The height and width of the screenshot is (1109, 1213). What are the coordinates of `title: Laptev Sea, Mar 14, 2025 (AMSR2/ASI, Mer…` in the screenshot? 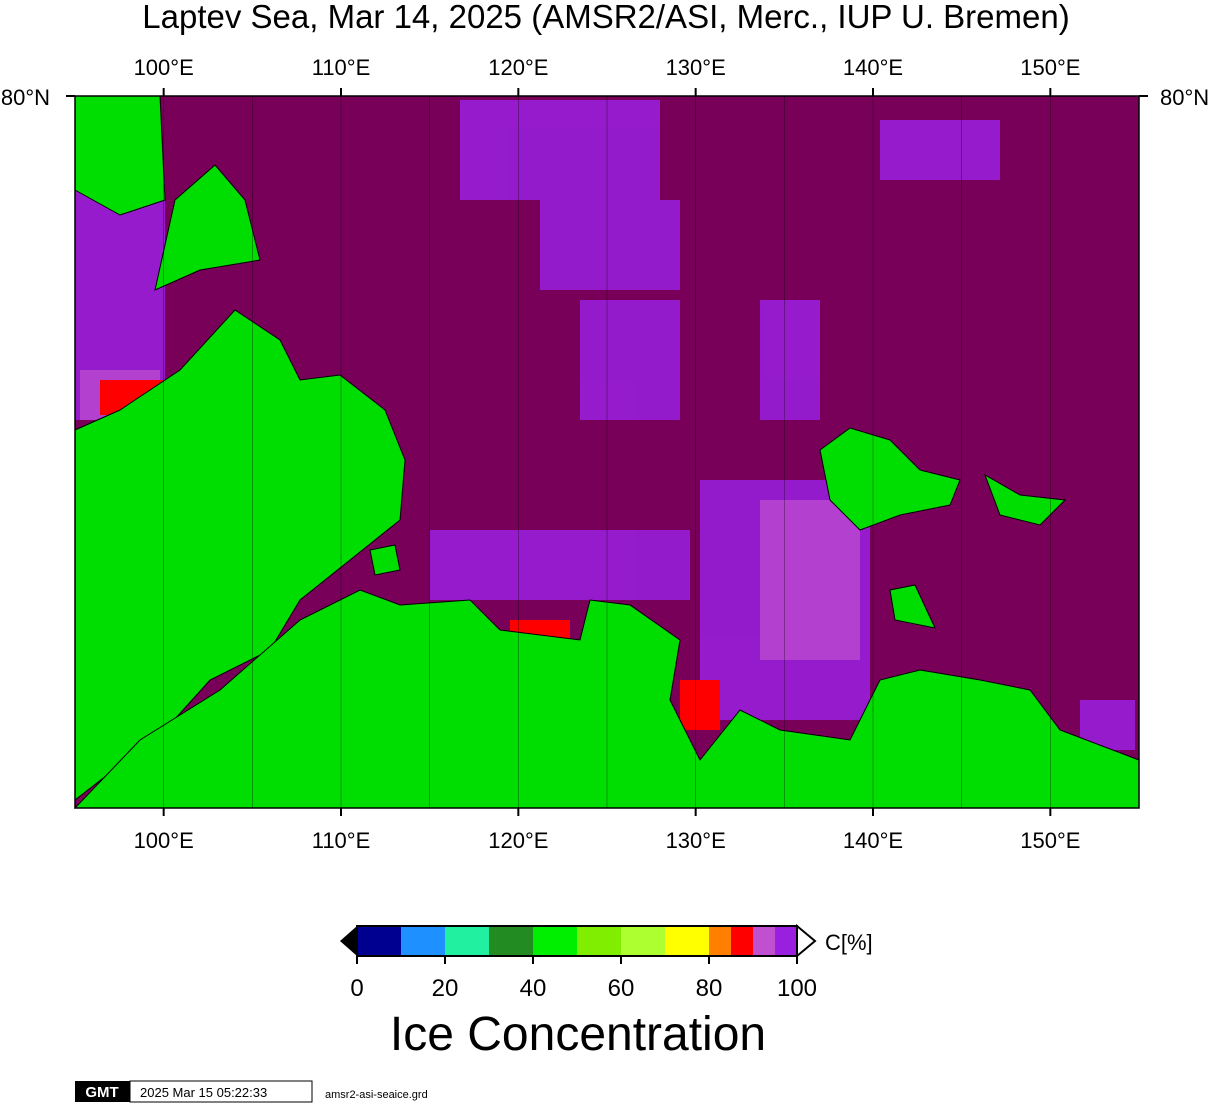 It's located at (605, 17).